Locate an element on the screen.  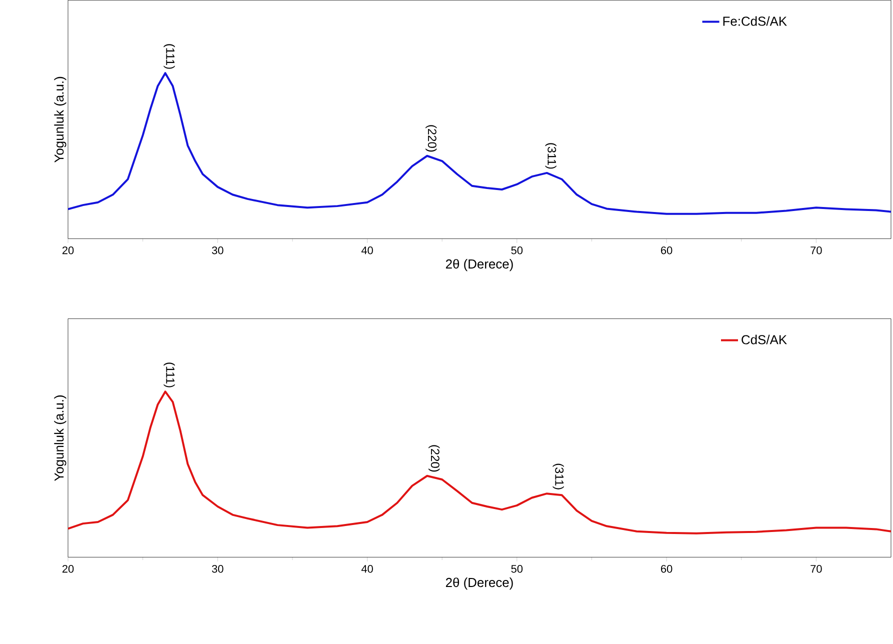
legend-label: CdS/AK is located at coordinates (764, 339).